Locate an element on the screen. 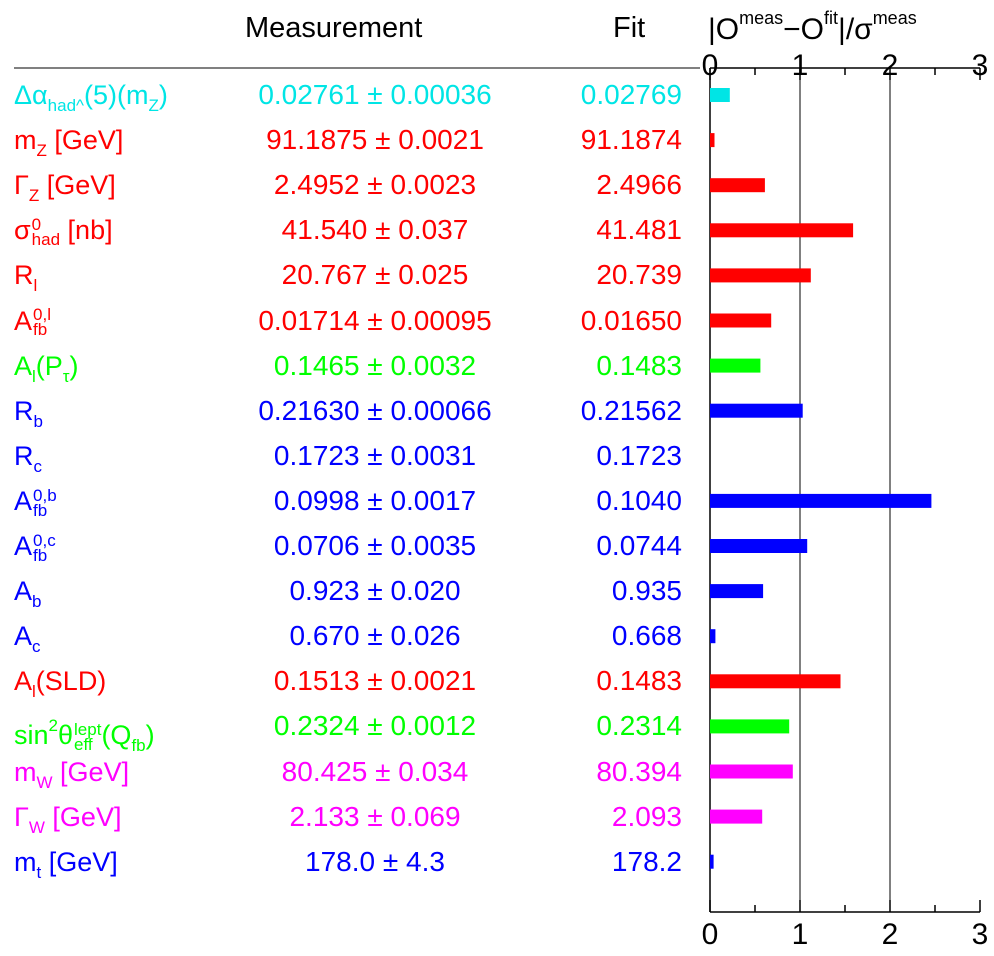 This screenshot has height=956, width=994. measurement-value: 0.1513 ± 0.0021 is located at coordinates (375, 681).